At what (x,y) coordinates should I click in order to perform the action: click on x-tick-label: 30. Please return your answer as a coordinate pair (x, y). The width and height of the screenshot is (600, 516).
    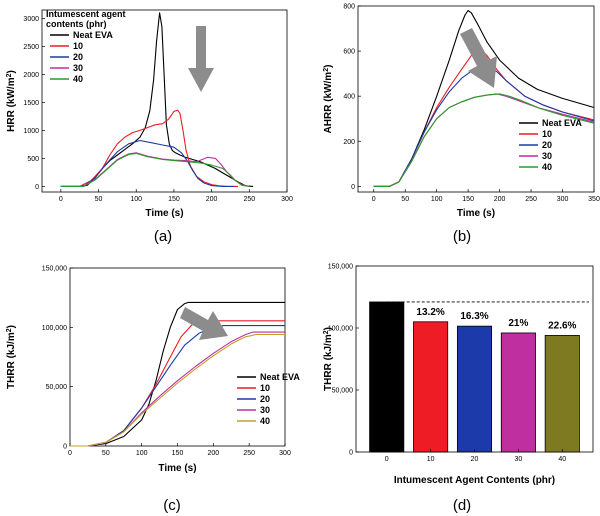
    Looking at the image, I should click on (518, 459).